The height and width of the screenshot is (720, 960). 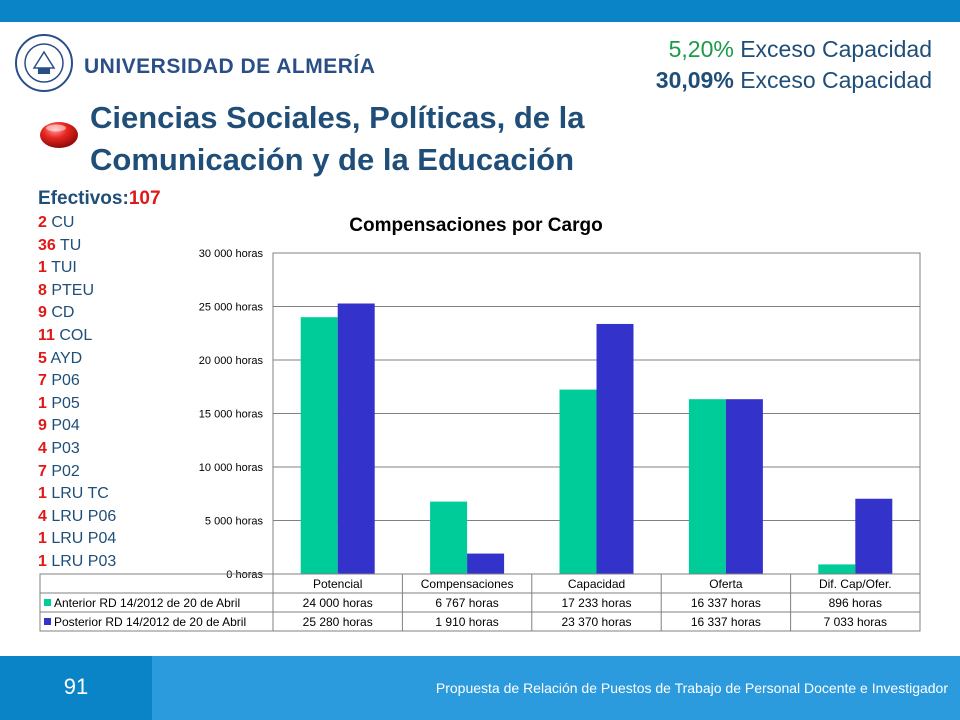 What do you see at coordinates (231, 308) in the screenshot?
I see `y-tick-label: 25 000 horas` at bounding box center [231, 308].